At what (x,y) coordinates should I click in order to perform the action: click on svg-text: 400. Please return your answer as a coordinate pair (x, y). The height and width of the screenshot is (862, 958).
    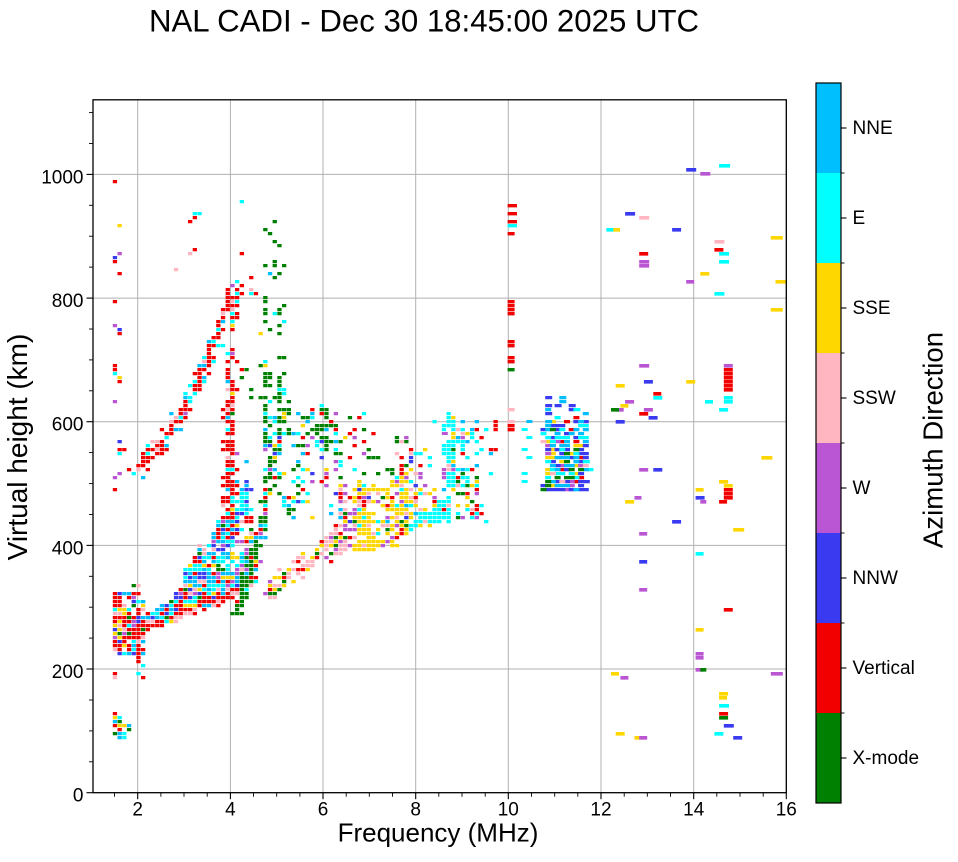
    Looking at the image, I should click on (68, 548).